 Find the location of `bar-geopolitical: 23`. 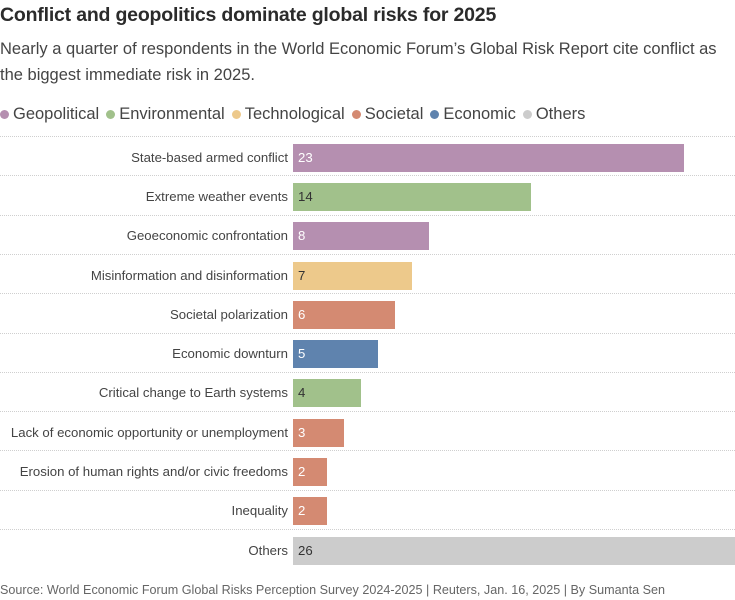

bar-geopolitical: 23 is located at coordinates (488, 157).